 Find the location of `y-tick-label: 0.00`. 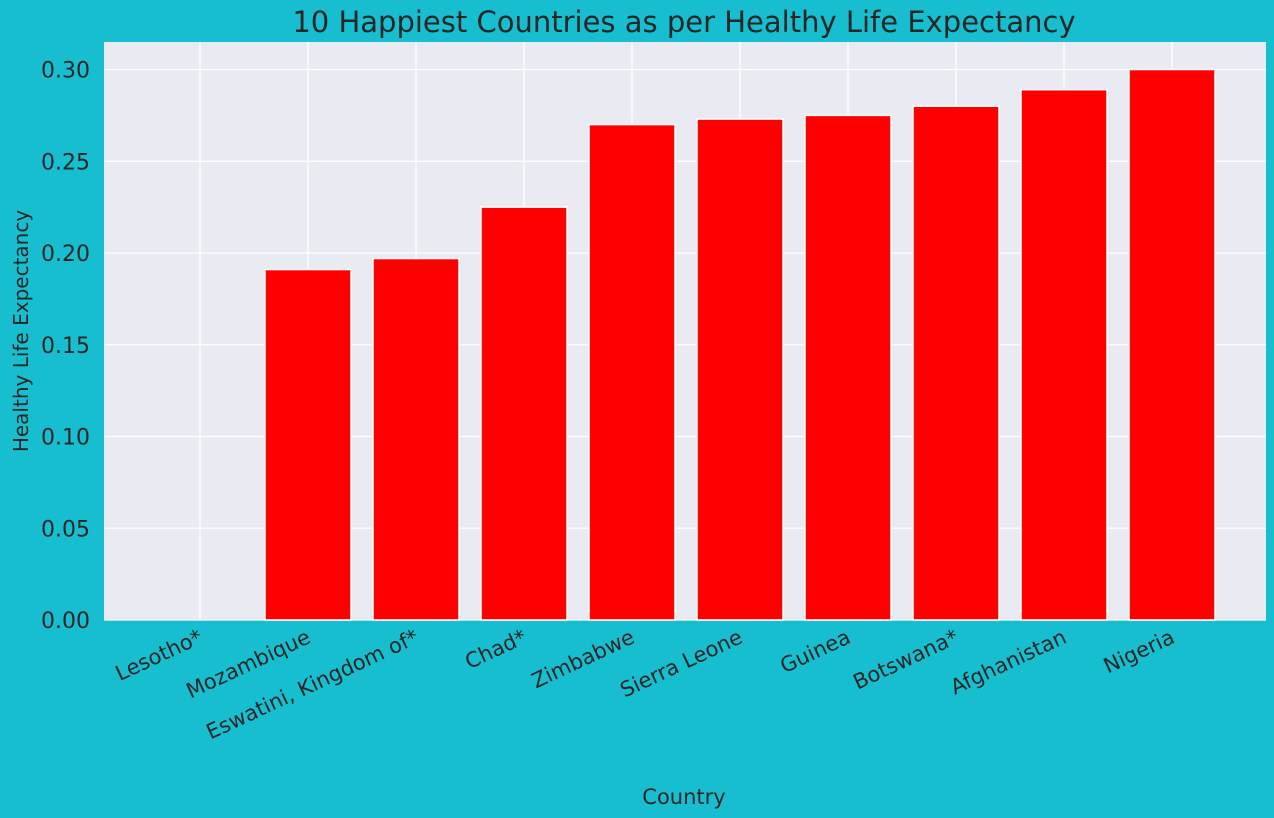

y-tick-label: 0.00 is located at coordinates (65, 621).